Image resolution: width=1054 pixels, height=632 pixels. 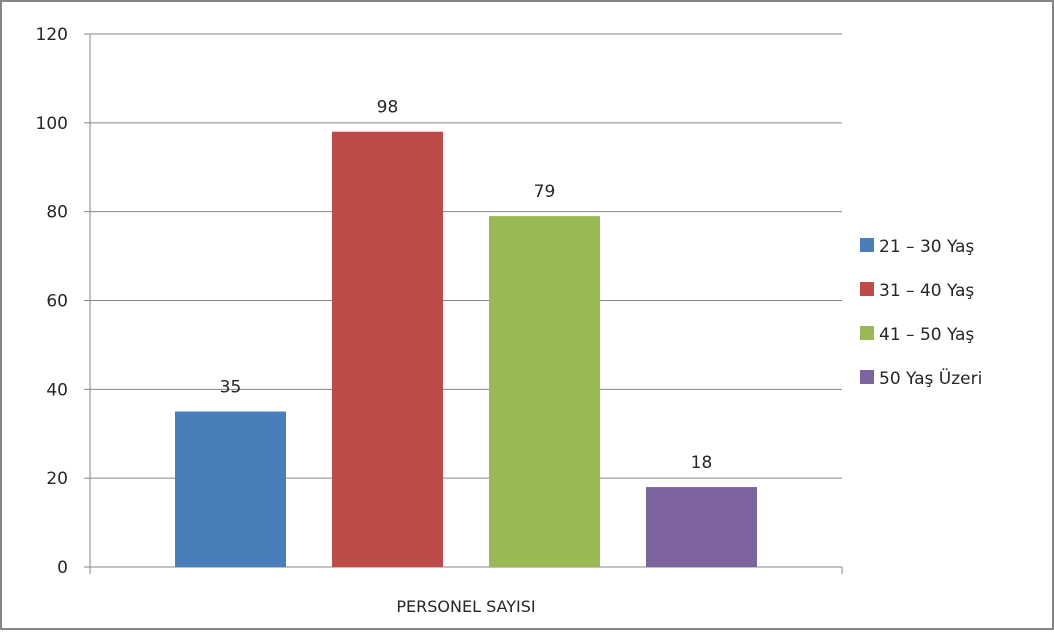 I want to click on y-tick-labels: 0 20 40 60 80 100 120, so click(x=52, y=301).